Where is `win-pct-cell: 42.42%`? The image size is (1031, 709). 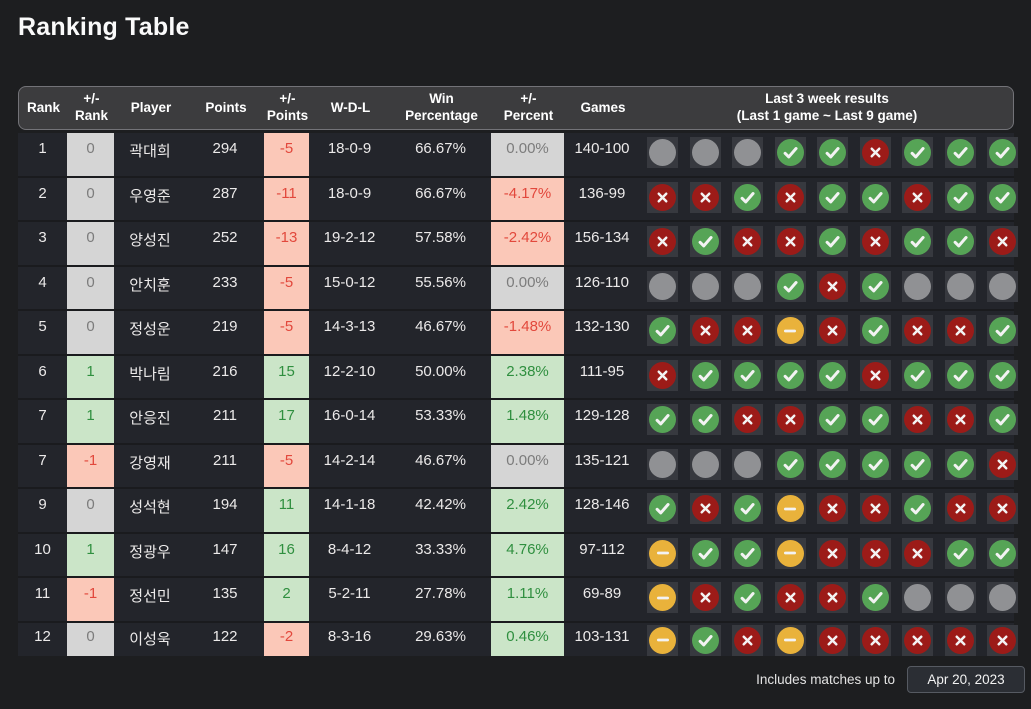 win-pct-cell: 42.42% is located at coordinates (440, 504).